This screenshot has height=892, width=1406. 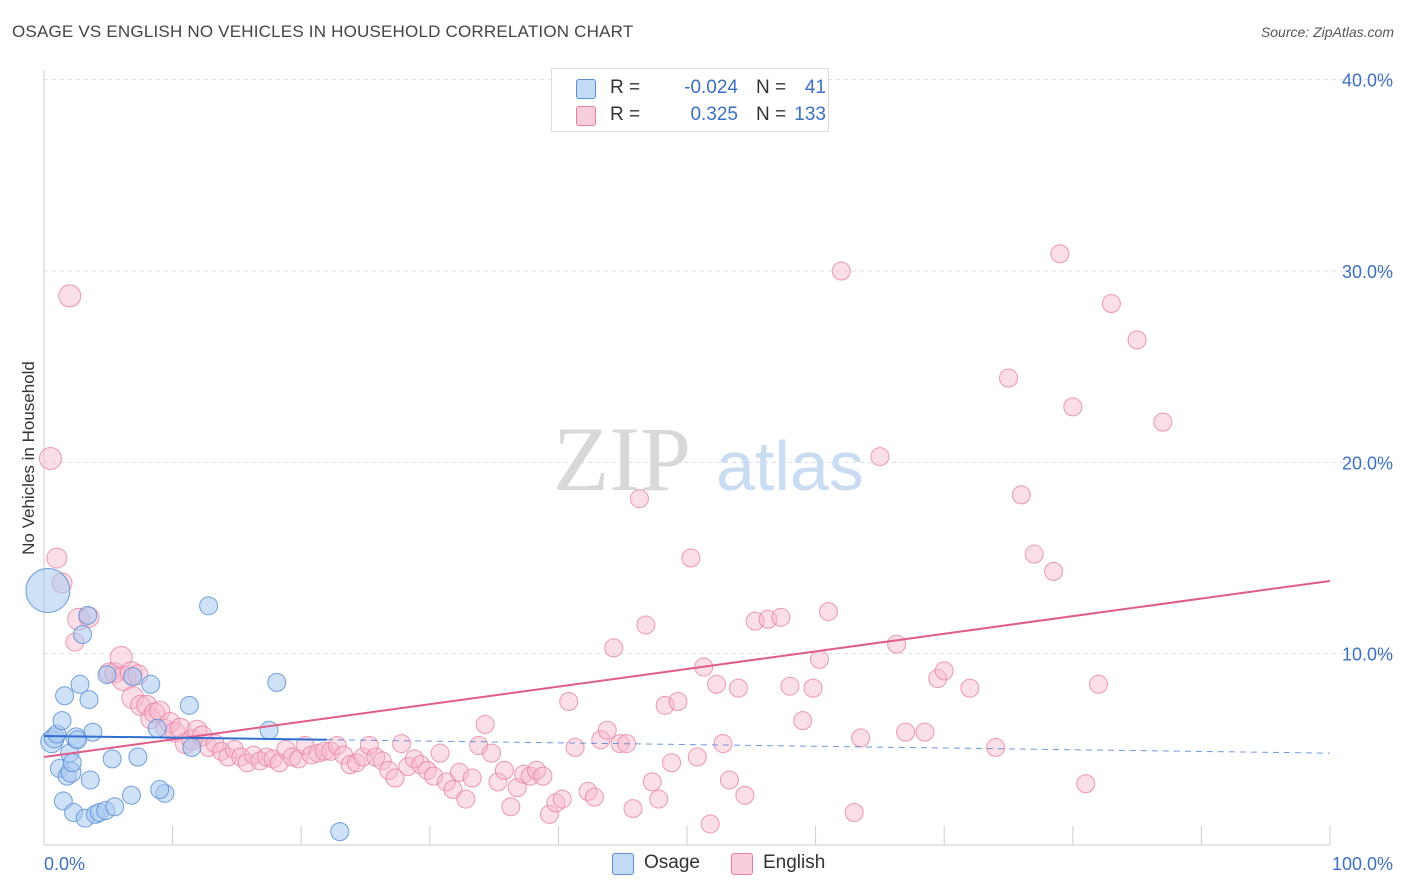 What do you see at coordinates (1327, 32) in the screenshot?
I see `source-label: Source: ZipAtlas.com` at bounding box center [1327, 32].